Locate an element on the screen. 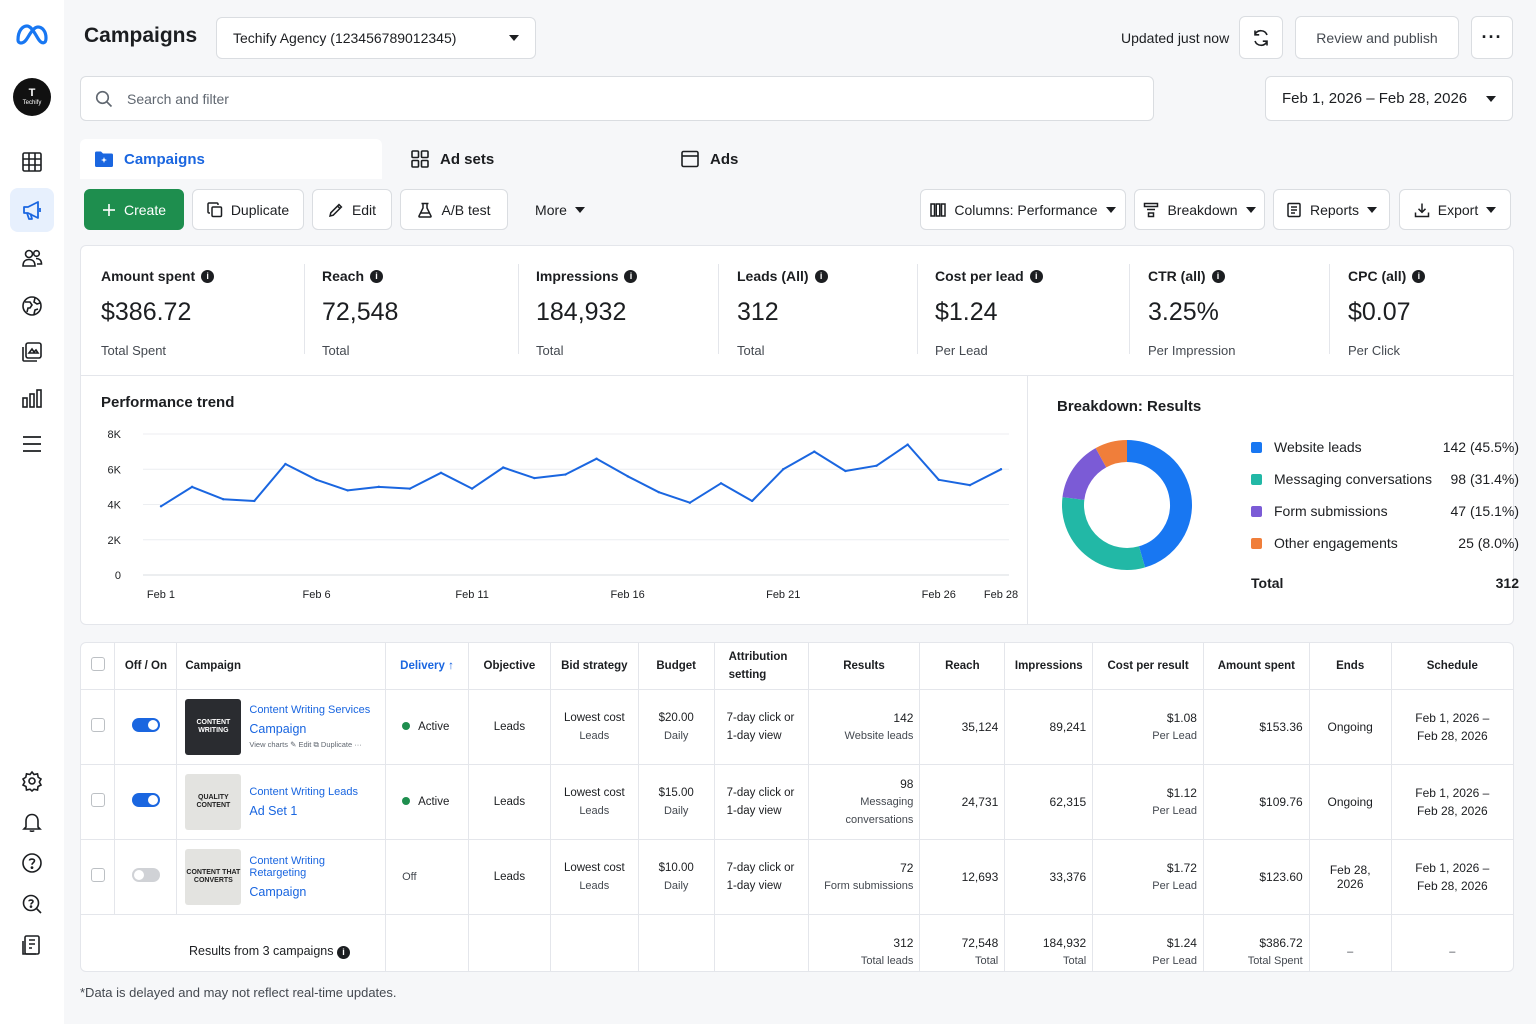  col-bid-strategy: Bid strategy is located at coordinates (594, 666).